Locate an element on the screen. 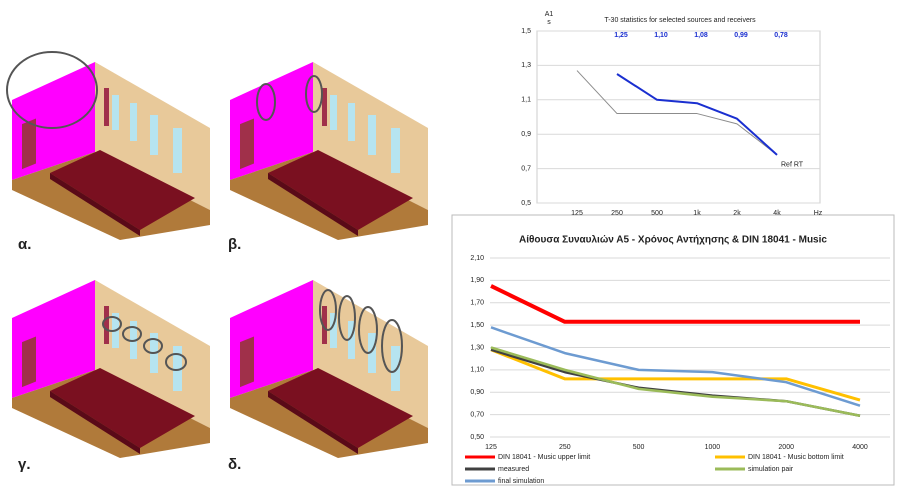 Image resolution: width=897 pixels, height=487 pixels. legend-label: DIN 18041 - Music bottom limit is located at coordinates (796, 457).